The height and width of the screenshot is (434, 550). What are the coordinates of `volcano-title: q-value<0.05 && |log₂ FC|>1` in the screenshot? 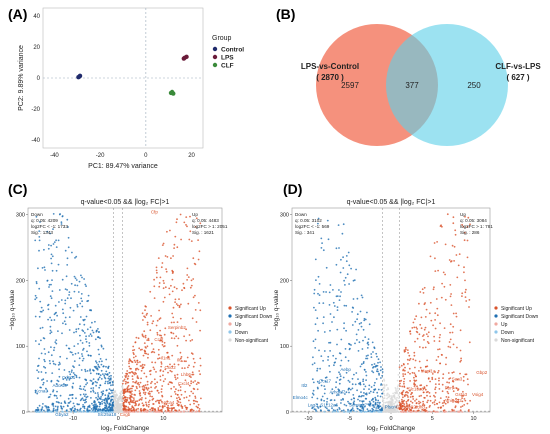 It's located at (125, 202).